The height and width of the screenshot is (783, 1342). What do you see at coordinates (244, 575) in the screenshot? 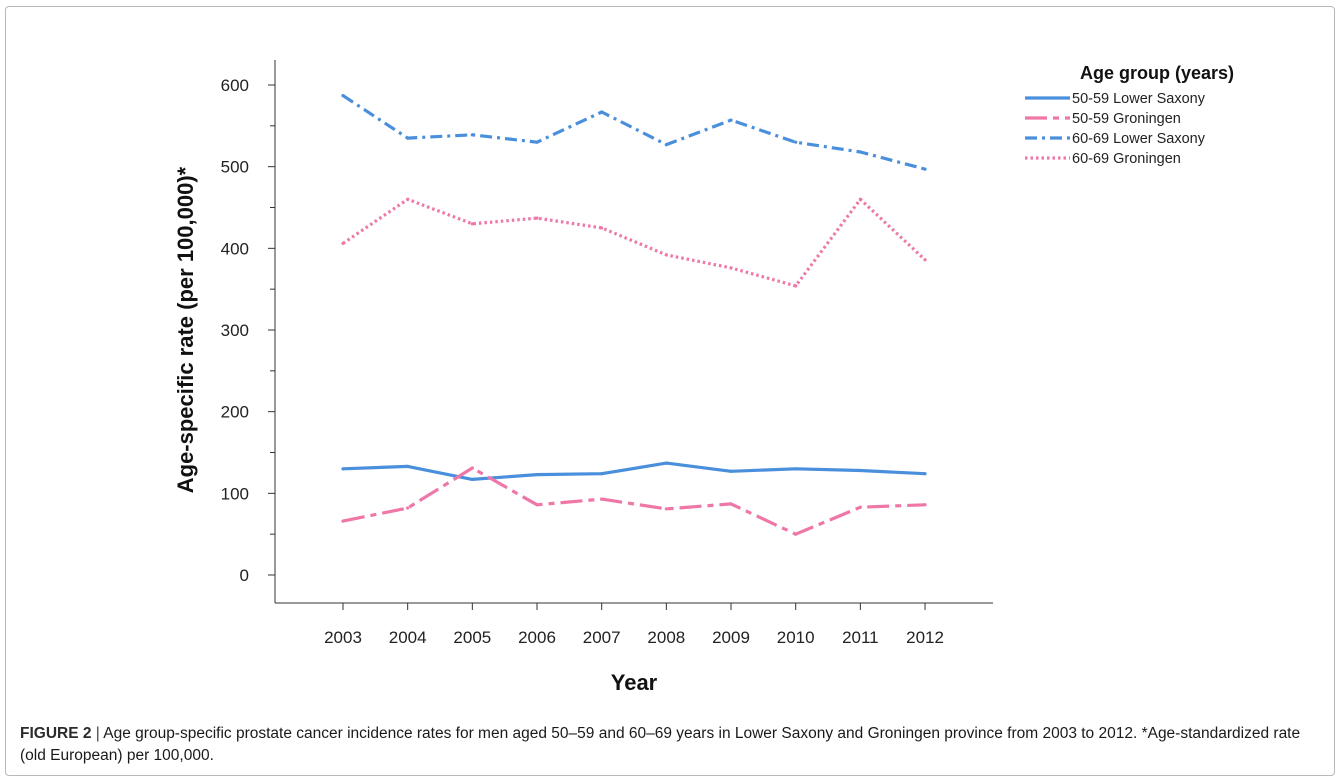
I see `y-tick-label: 0` at bounding box center [244, 575].